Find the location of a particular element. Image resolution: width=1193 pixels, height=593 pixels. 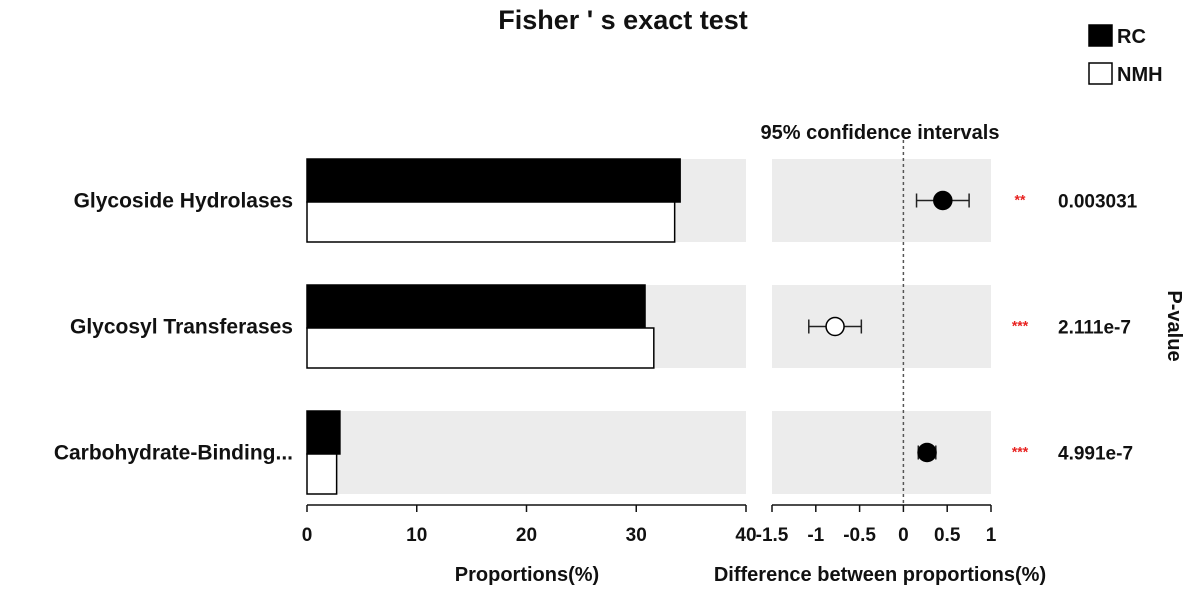

ci-x-axis-label: Difference between proportions(%) is located at coordinates (880, 575).